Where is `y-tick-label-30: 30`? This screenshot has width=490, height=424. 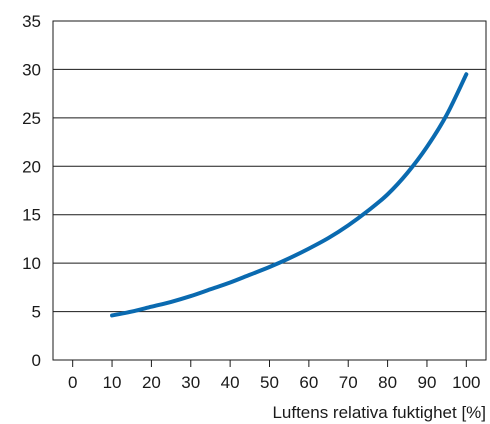
y-tick-label-30: 30 is located at coordinates (31, 69).